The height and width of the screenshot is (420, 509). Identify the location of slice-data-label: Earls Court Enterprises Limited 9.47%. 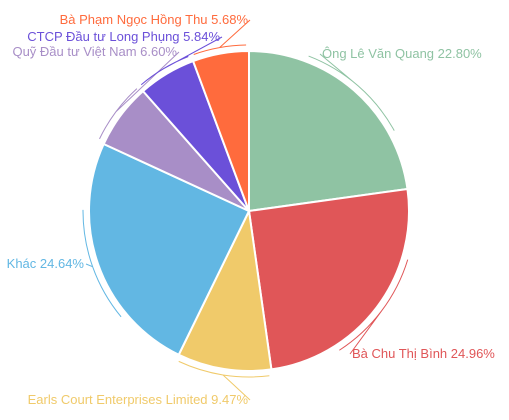
(138, 399).